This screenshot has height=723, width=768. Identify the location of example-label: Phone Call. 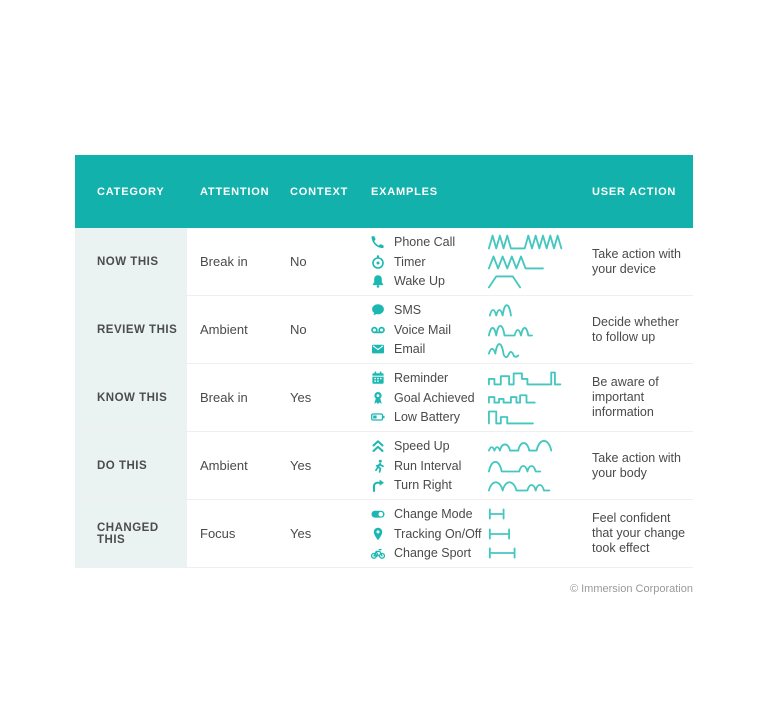
(425, 242).